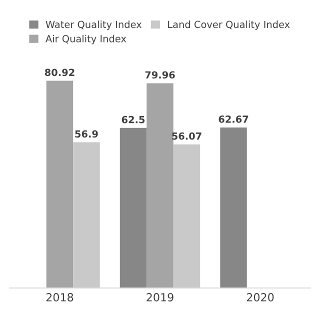 The width and height of the screenshot is (320, 320). Describe the element at coordinates (86, 39) in the screenshot. I see `legend-label: Air Quality Index` at that location.